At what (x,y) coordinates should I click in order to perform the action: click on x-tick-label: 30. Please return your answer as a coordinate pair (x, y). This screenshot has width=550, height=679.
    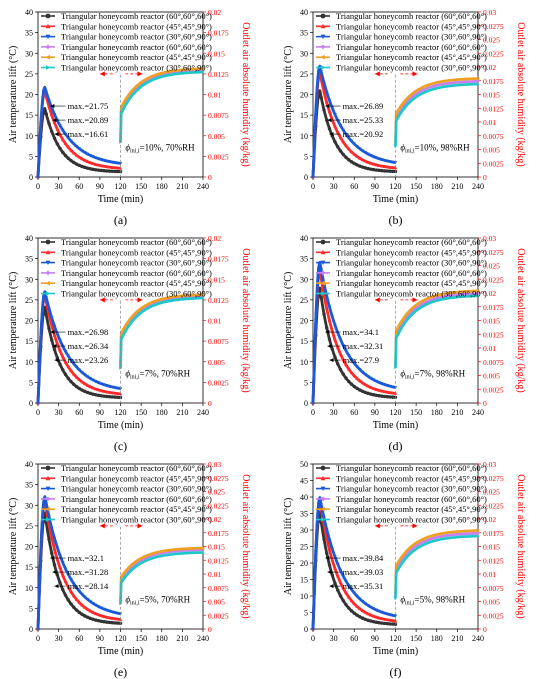
    Looking at the image, I should click on (59, 412).